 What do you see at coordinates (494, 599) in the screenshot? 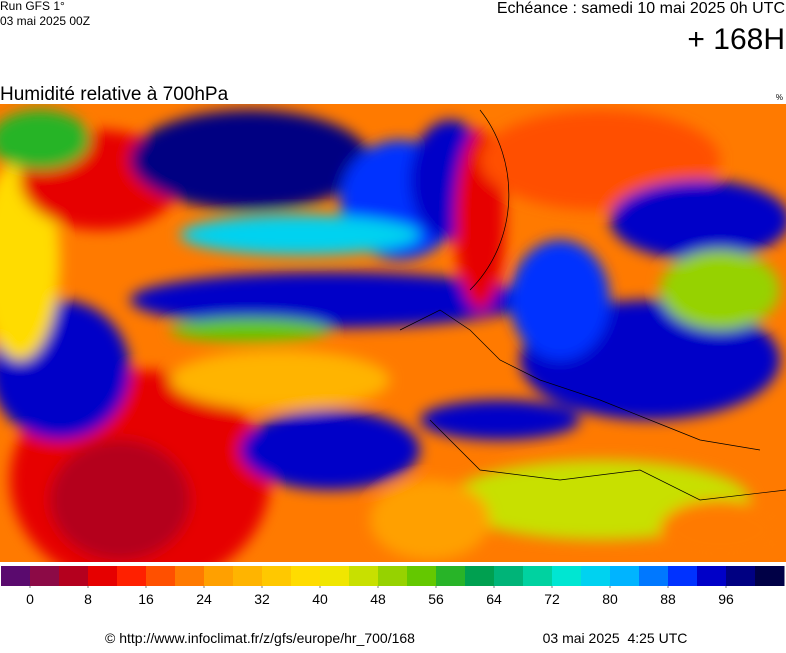
I see `colorbar-tick-label: 64` at bounding box center [494, 599].